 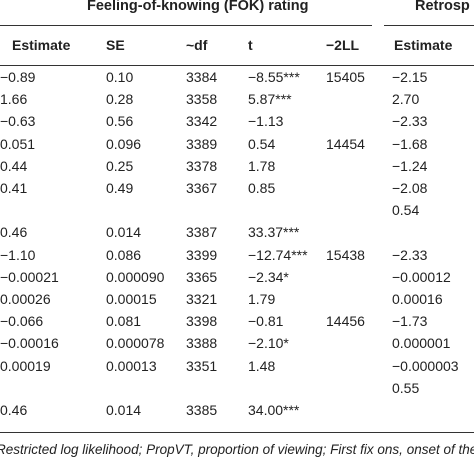 I want to click on header-estimate: Estimate, so click(x=41, y=45).